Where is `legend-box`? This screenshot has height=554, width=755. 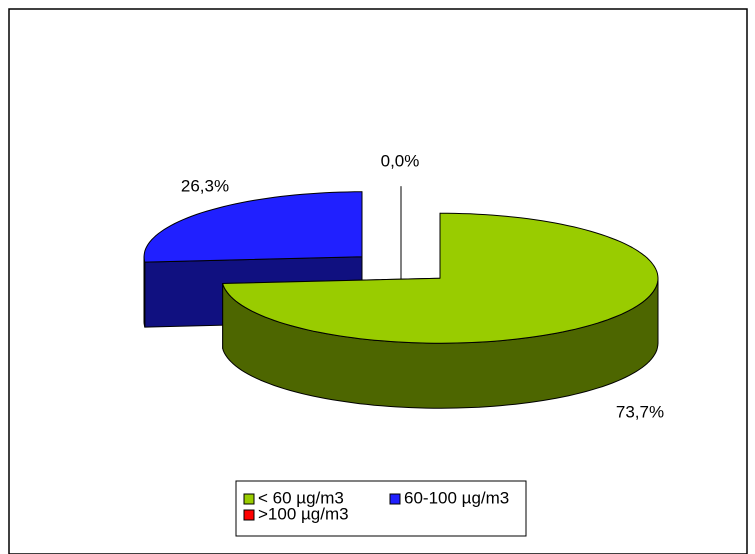 legend-box is located at coordinates (381, 508).